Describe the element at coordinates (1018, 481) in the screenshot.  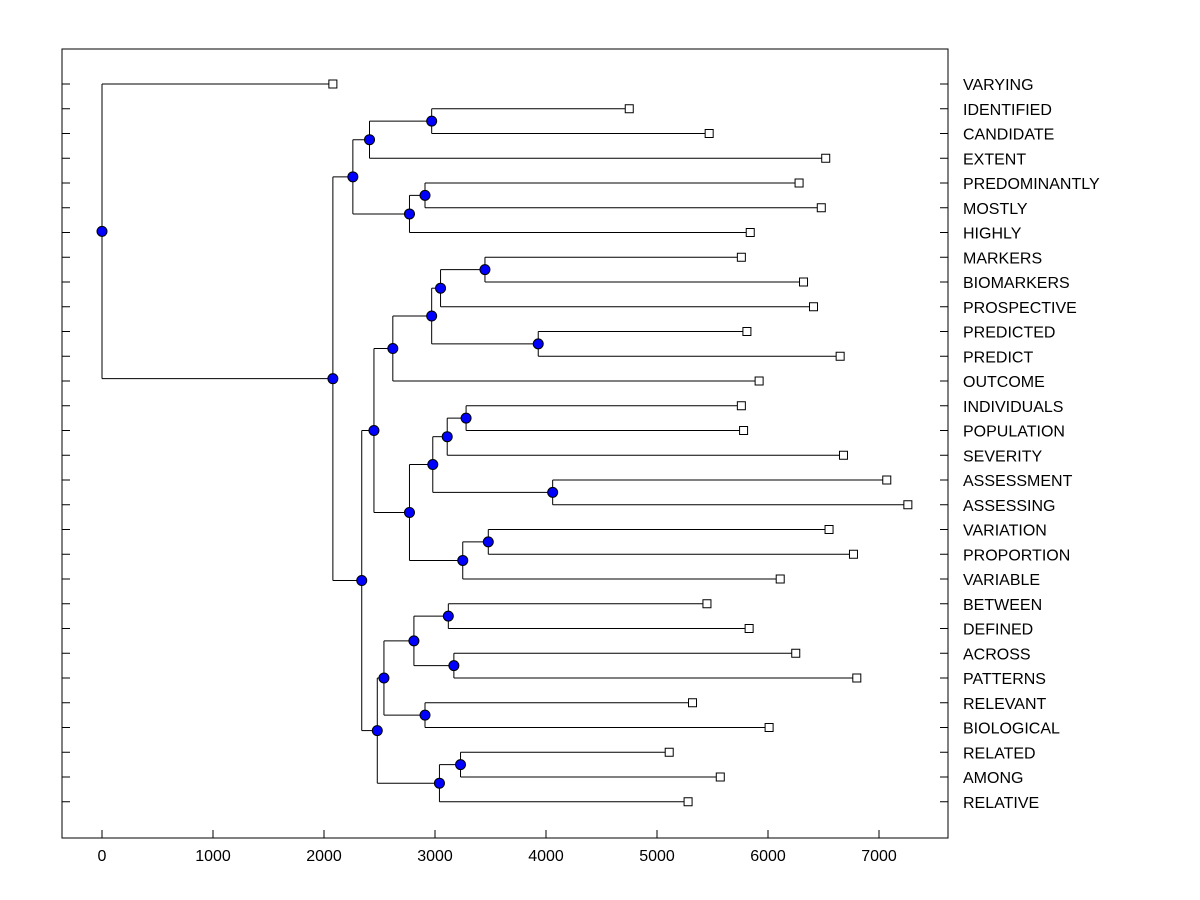
I see `leaf-label: ASSESSMENT` at that location.